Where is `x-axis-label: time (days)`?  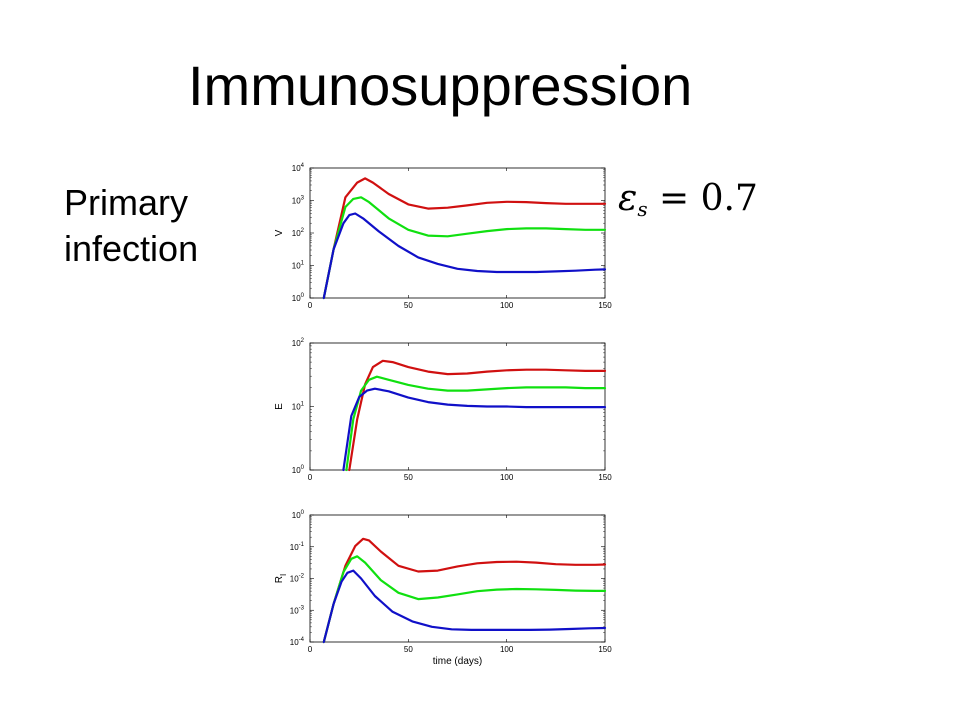
x-axis-label: time (days) is located at coordinates (457, 661).